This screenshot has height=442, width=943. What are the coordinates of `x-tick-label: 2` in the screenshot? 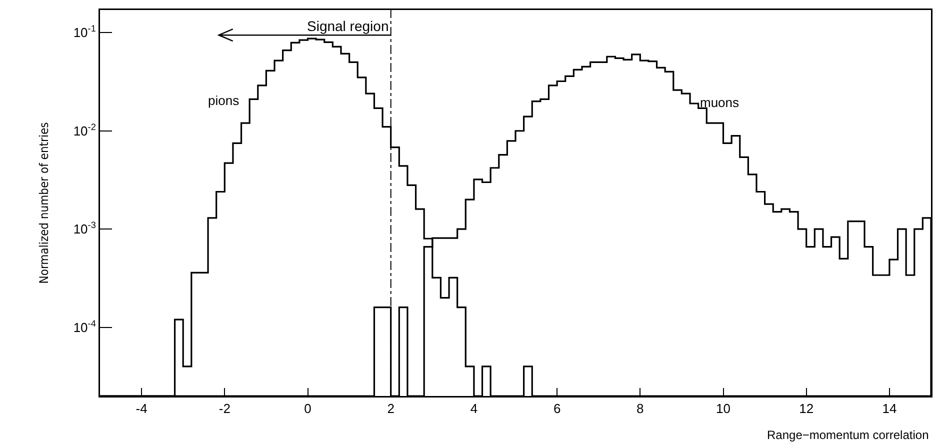 It's located at (390, 408).